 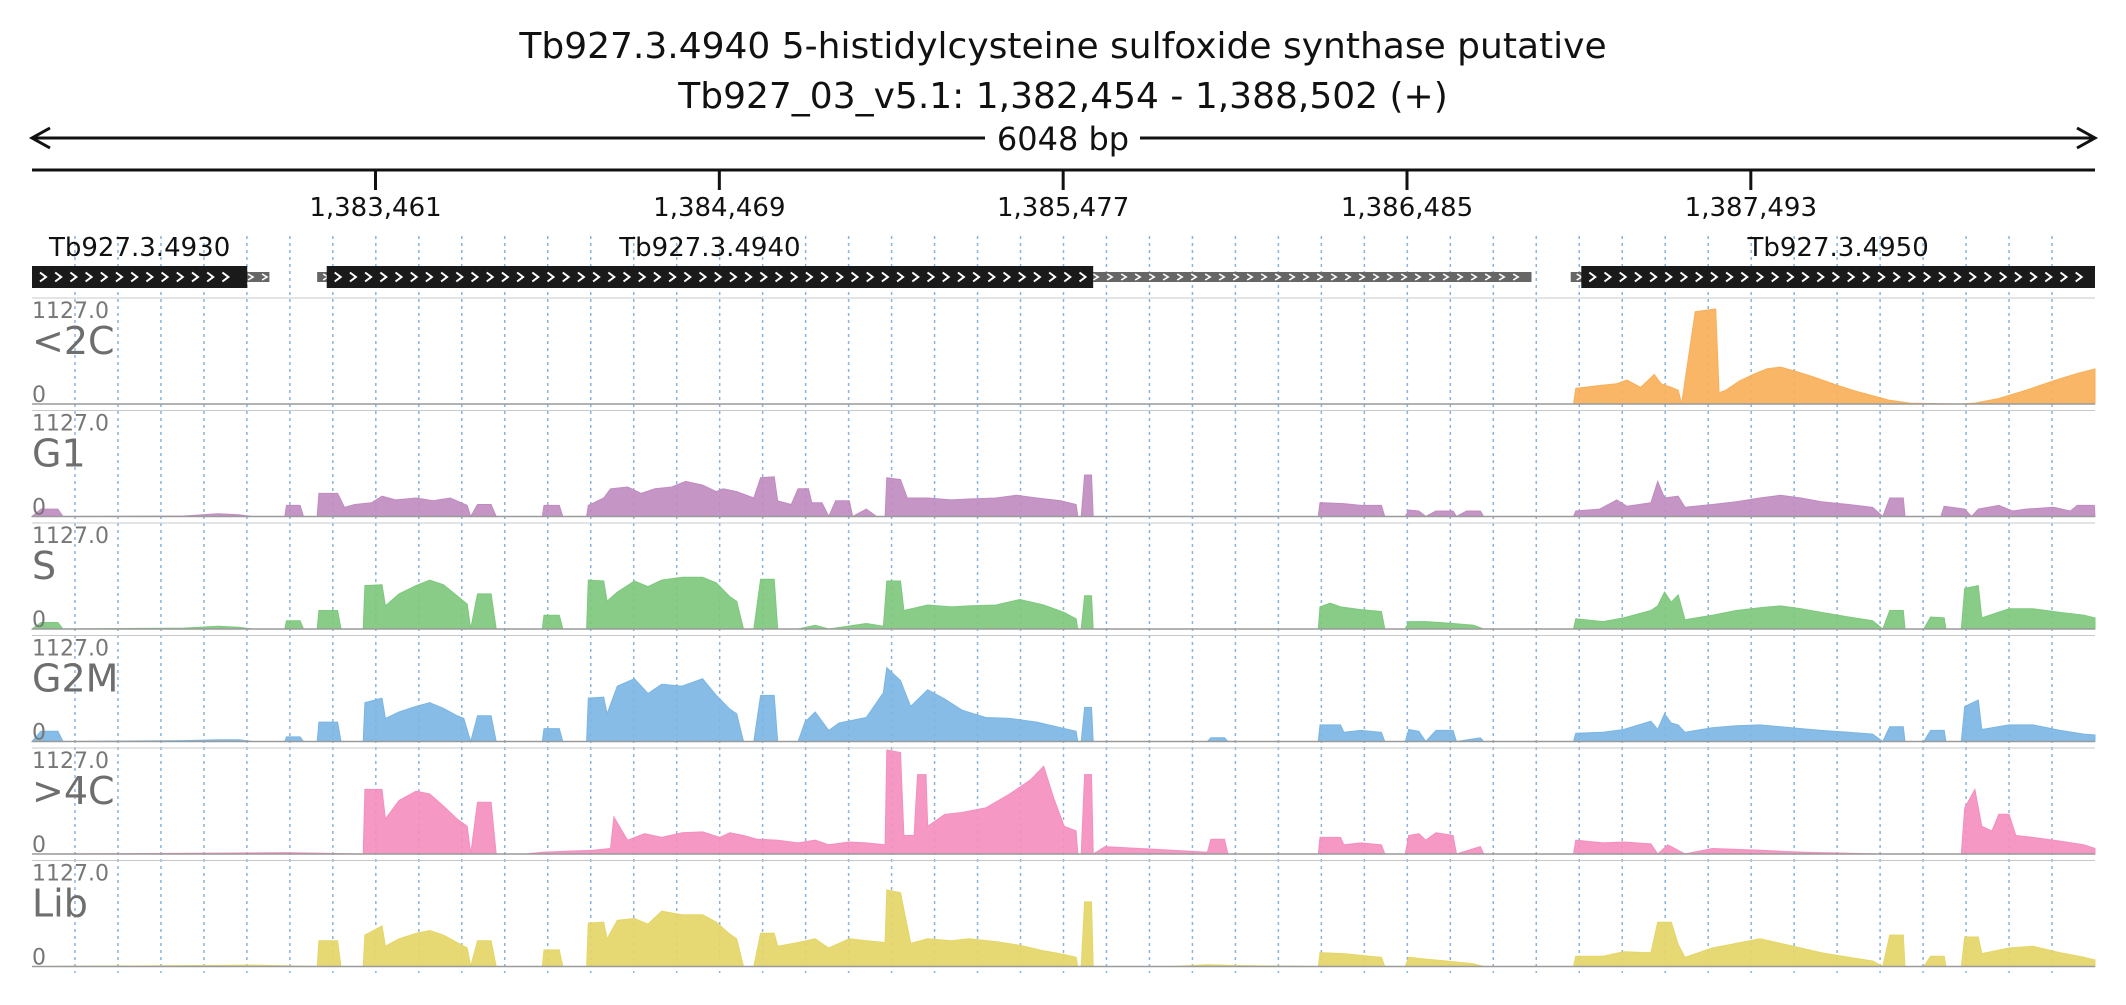 I want to click on track-name: <2C, so click(x=73, y=341).